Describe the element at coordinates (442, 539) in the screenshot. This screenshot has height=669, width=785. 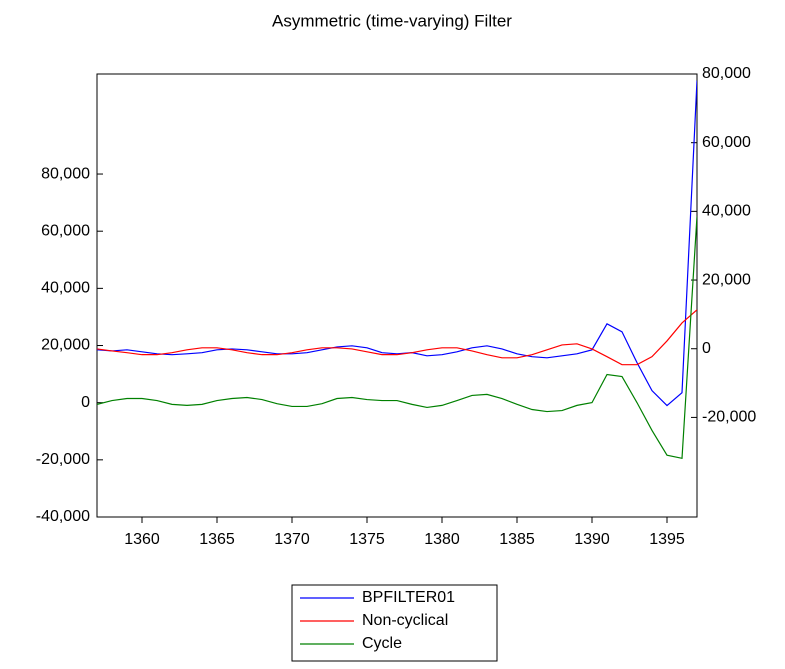
I see `x-tick-label: 1380` at that location.